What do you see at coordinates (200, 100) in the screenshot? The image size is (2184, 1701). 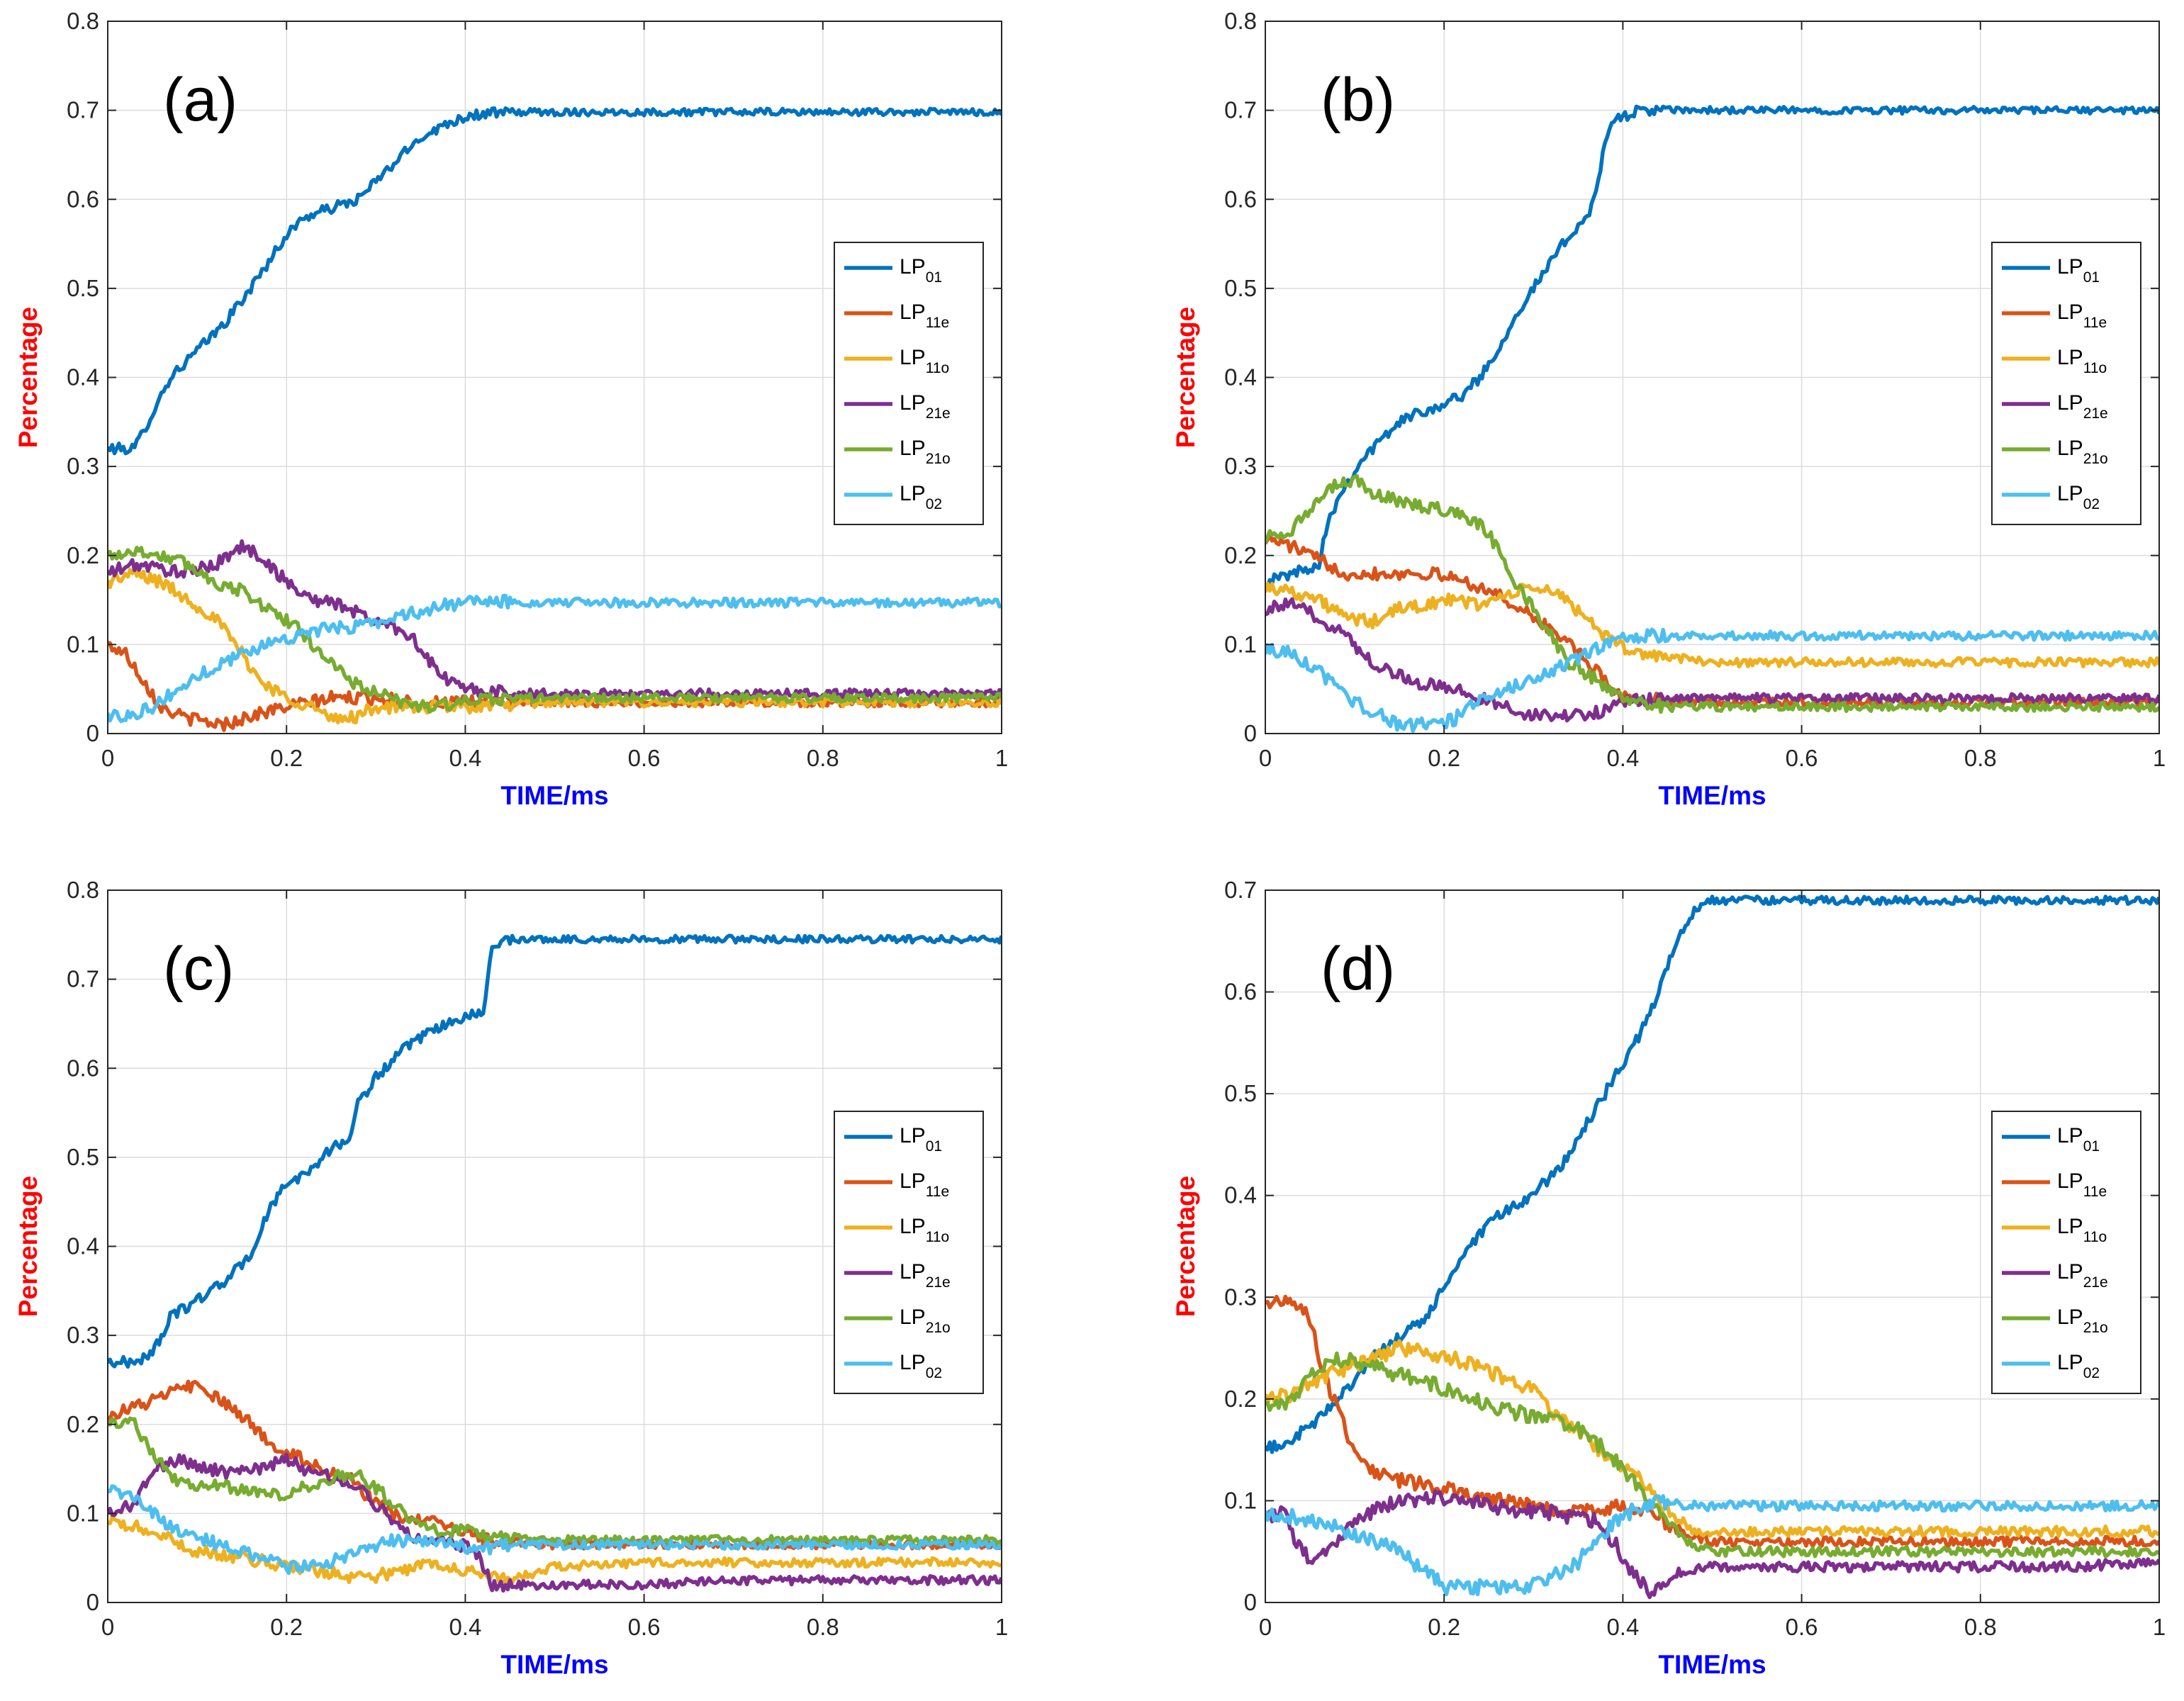 I see `panel-label: (a)` at bounding box center [200, 100].